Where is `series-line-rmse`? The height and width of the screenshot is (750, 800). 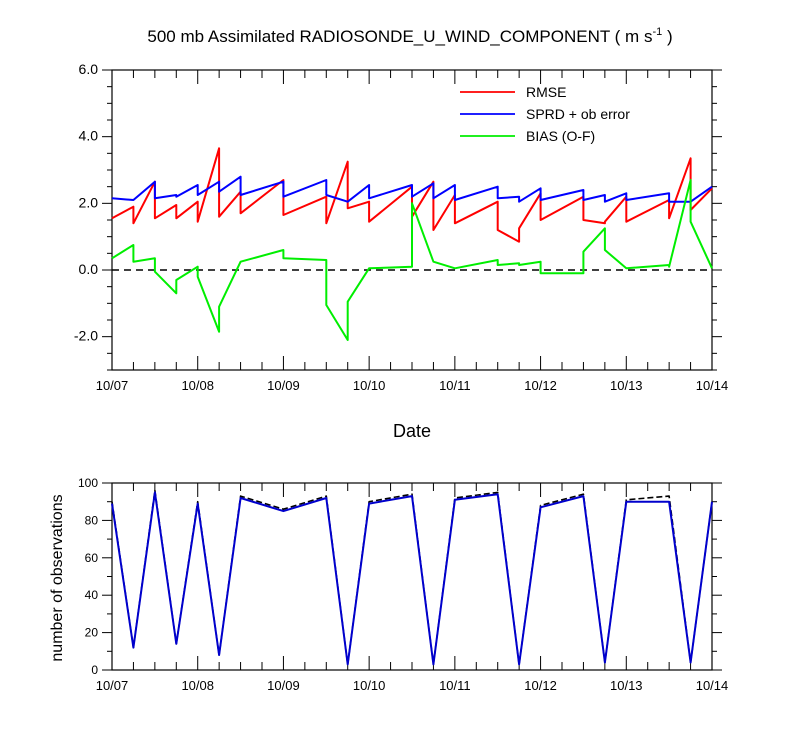 series-line-rmse is located at coordinates (412, 195).